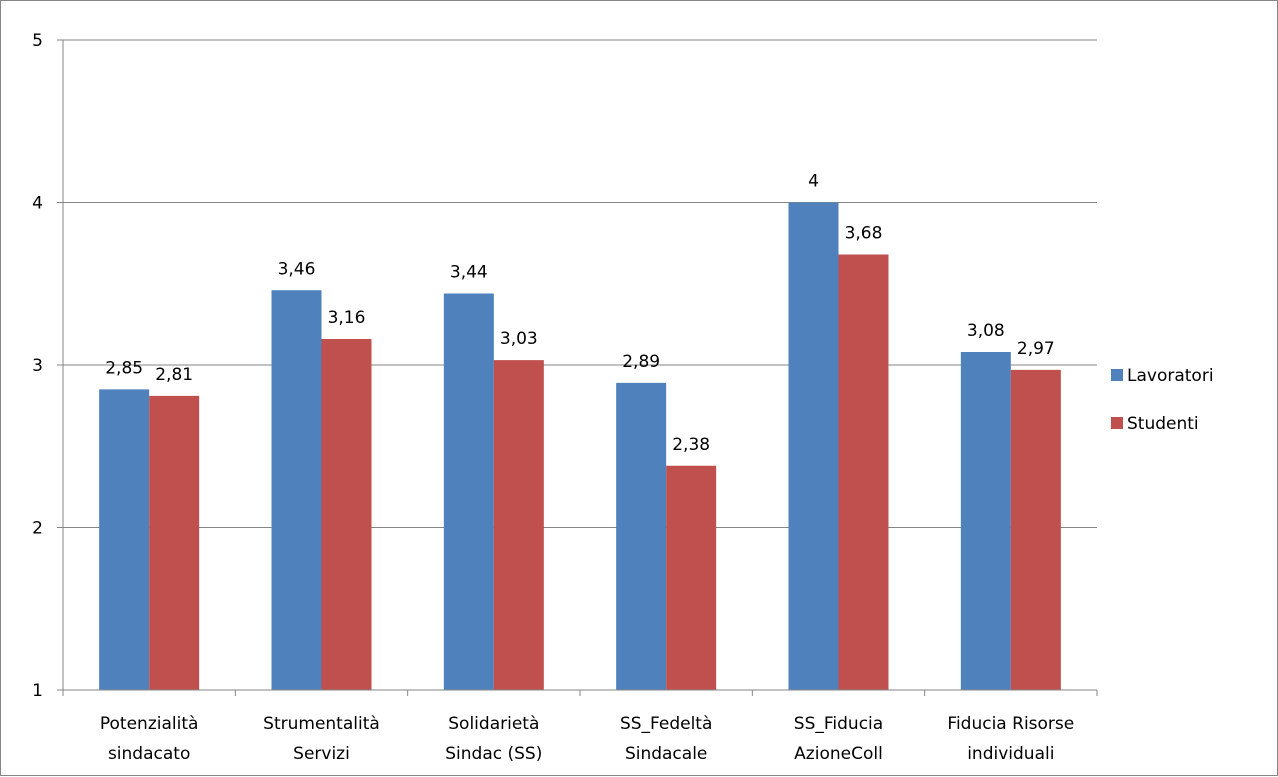 The height and width of the screenshot is (777, 1278). I want to click on x-category-label: individuali, so click(1010, 754).